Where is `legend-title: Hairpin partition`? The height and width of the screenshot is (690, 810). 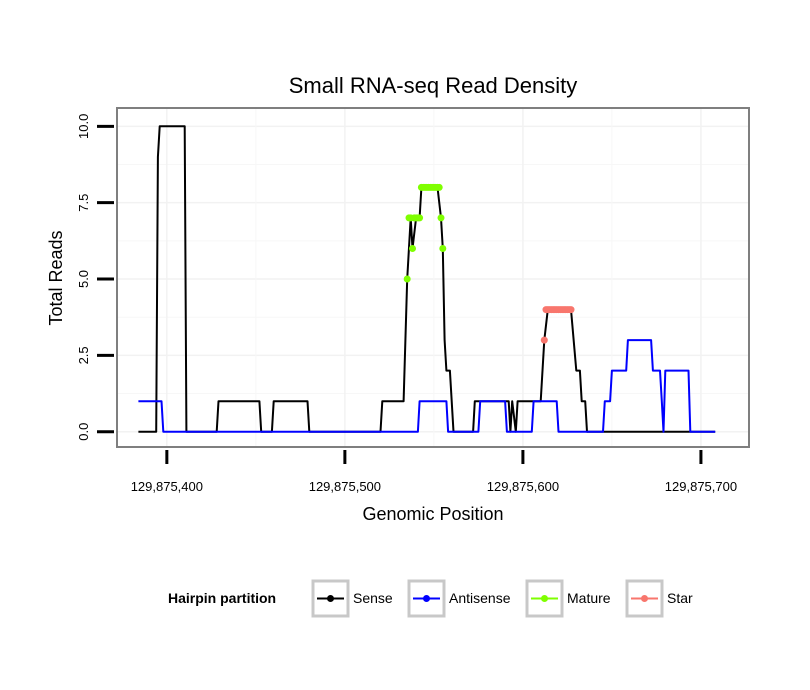
legend-title: Hairpin partition is located at coordinates (222, 598).